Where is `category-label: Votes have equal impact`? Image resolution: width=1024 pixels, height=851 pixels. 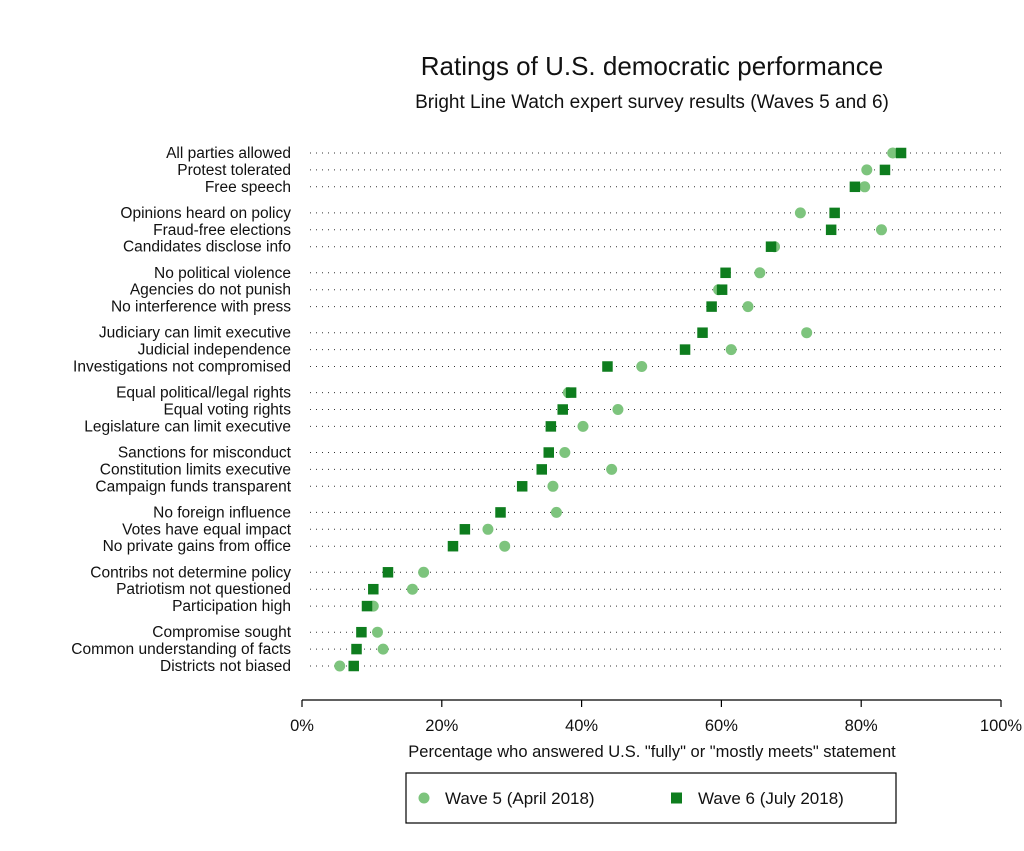
category-label: Votes have equal impact is located at coordinates (207, 529).